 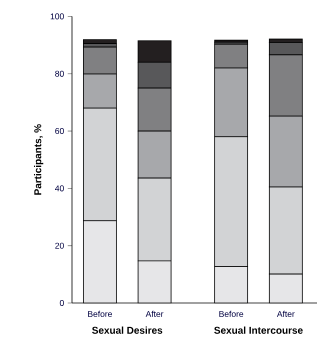 I want to click on text: Sexual Intercourse, so click(x=258, y=330).